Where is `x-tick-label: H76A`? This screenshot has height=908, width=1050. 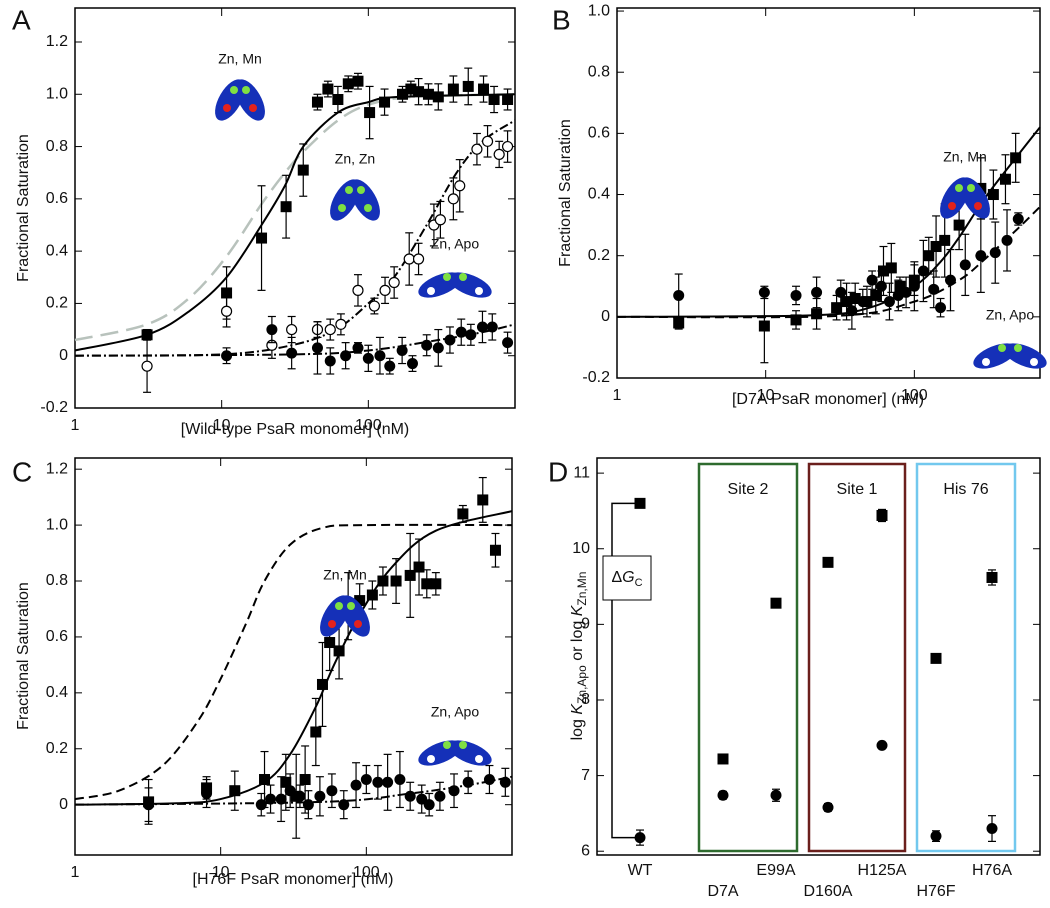
x-tick-label: H76A is located at coordinates (992, 870).